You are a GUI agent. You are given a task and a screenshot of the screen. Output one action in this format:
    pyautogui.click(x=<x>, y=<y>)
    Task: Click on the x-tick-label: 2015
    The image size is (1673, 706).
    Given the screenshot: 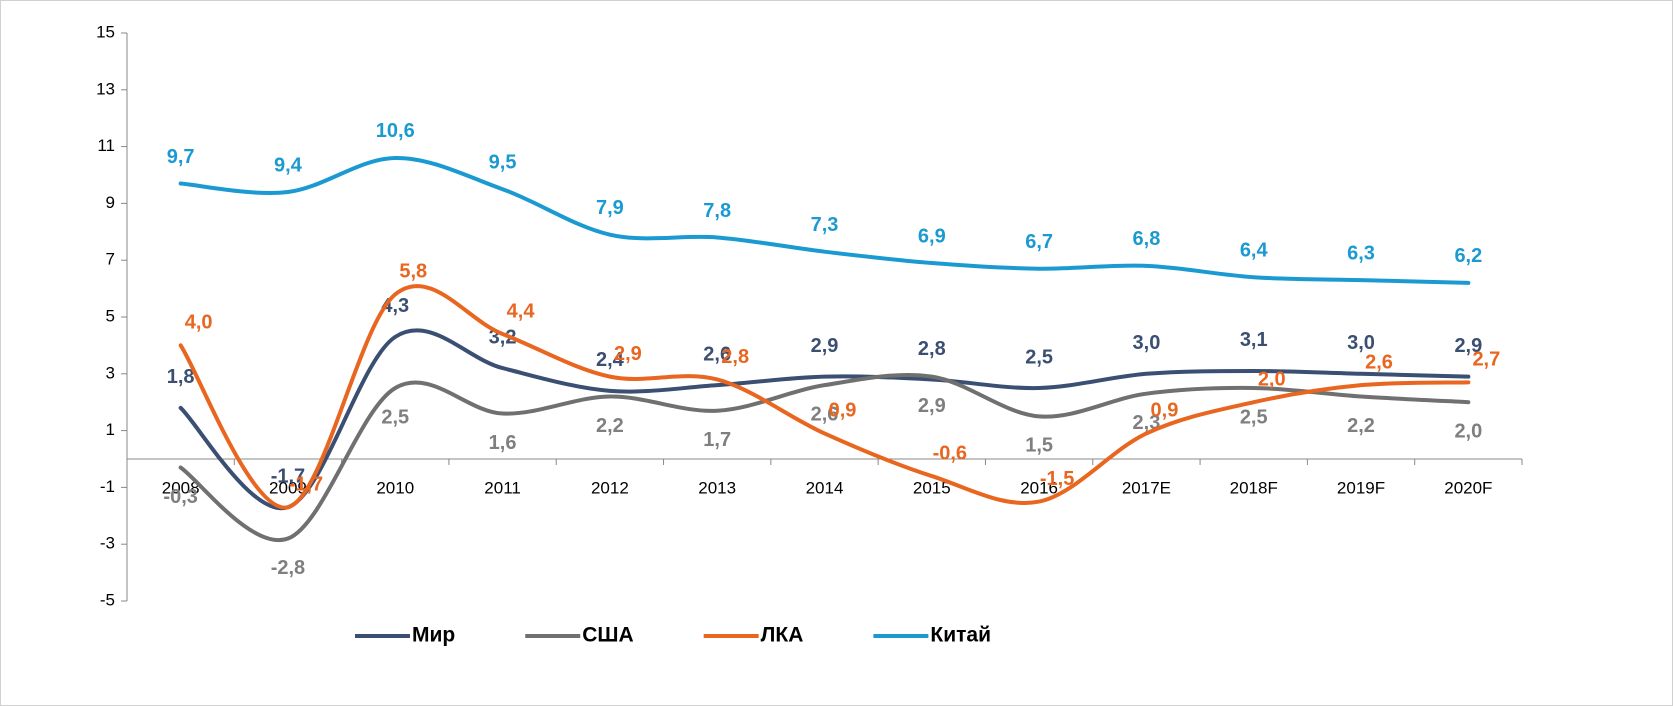 What is the action you would take?
    pyautogui.click(x=932, y=487)
    